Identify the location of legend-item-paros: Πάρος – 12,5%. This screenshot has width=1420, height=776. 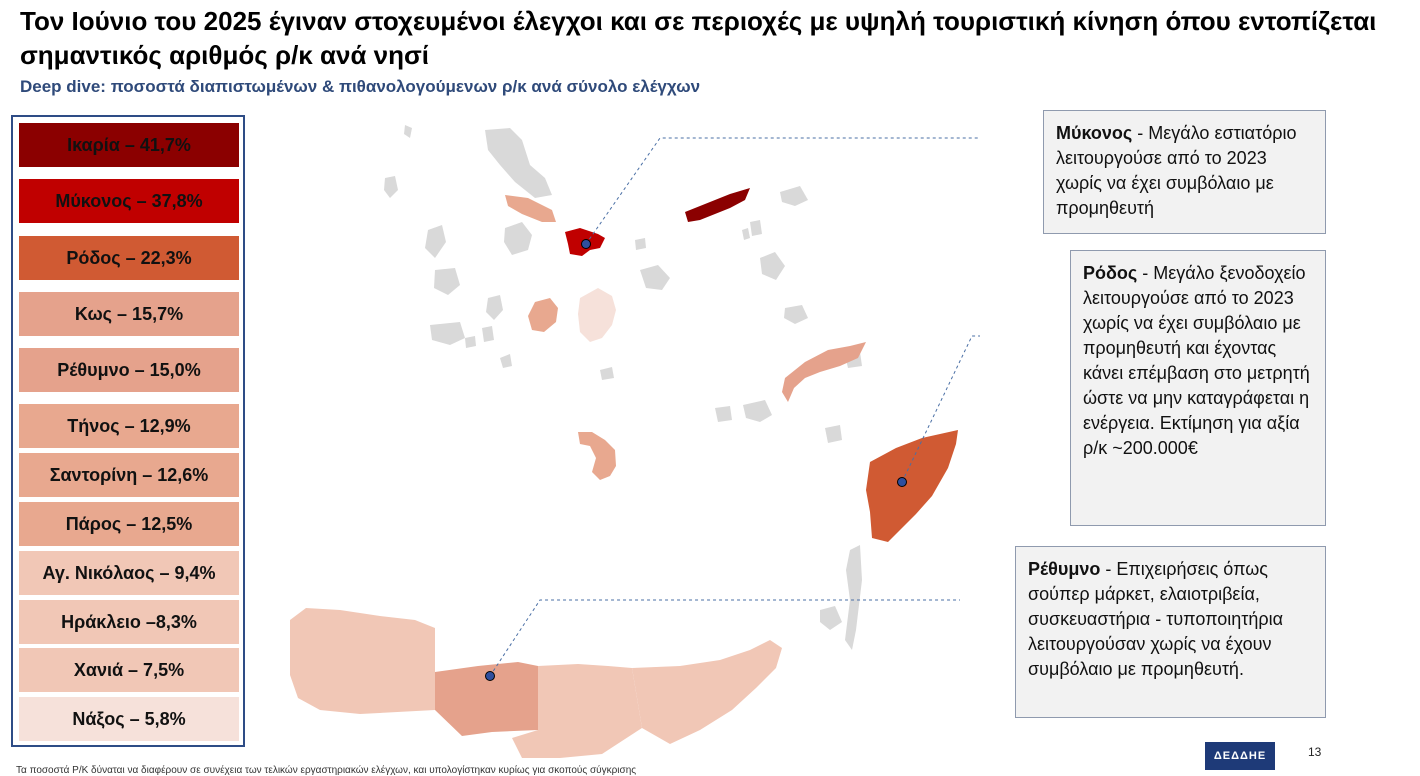
(129, 524).